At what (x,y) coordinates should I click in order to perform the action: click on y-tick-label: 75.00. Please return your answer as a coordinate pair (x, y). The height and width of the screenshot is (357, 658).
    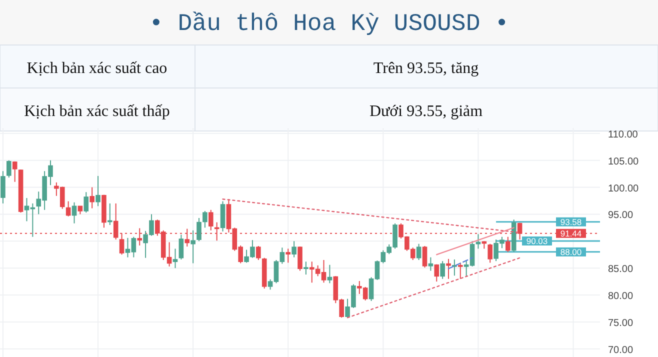
    Looking at the image, I should click on (621, 323).